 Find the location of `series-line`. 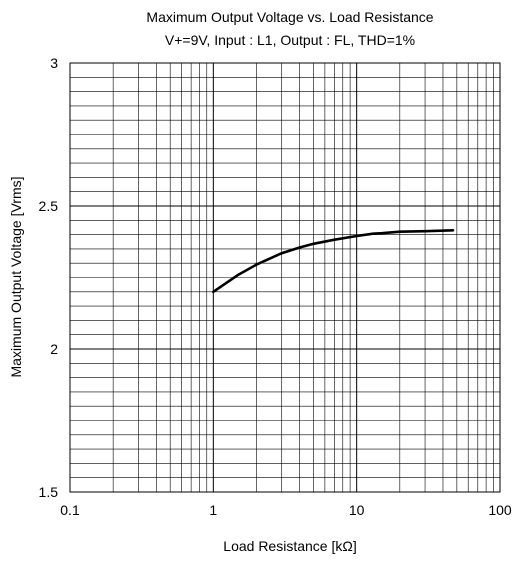

series-line is located at coordinates (333, 261).